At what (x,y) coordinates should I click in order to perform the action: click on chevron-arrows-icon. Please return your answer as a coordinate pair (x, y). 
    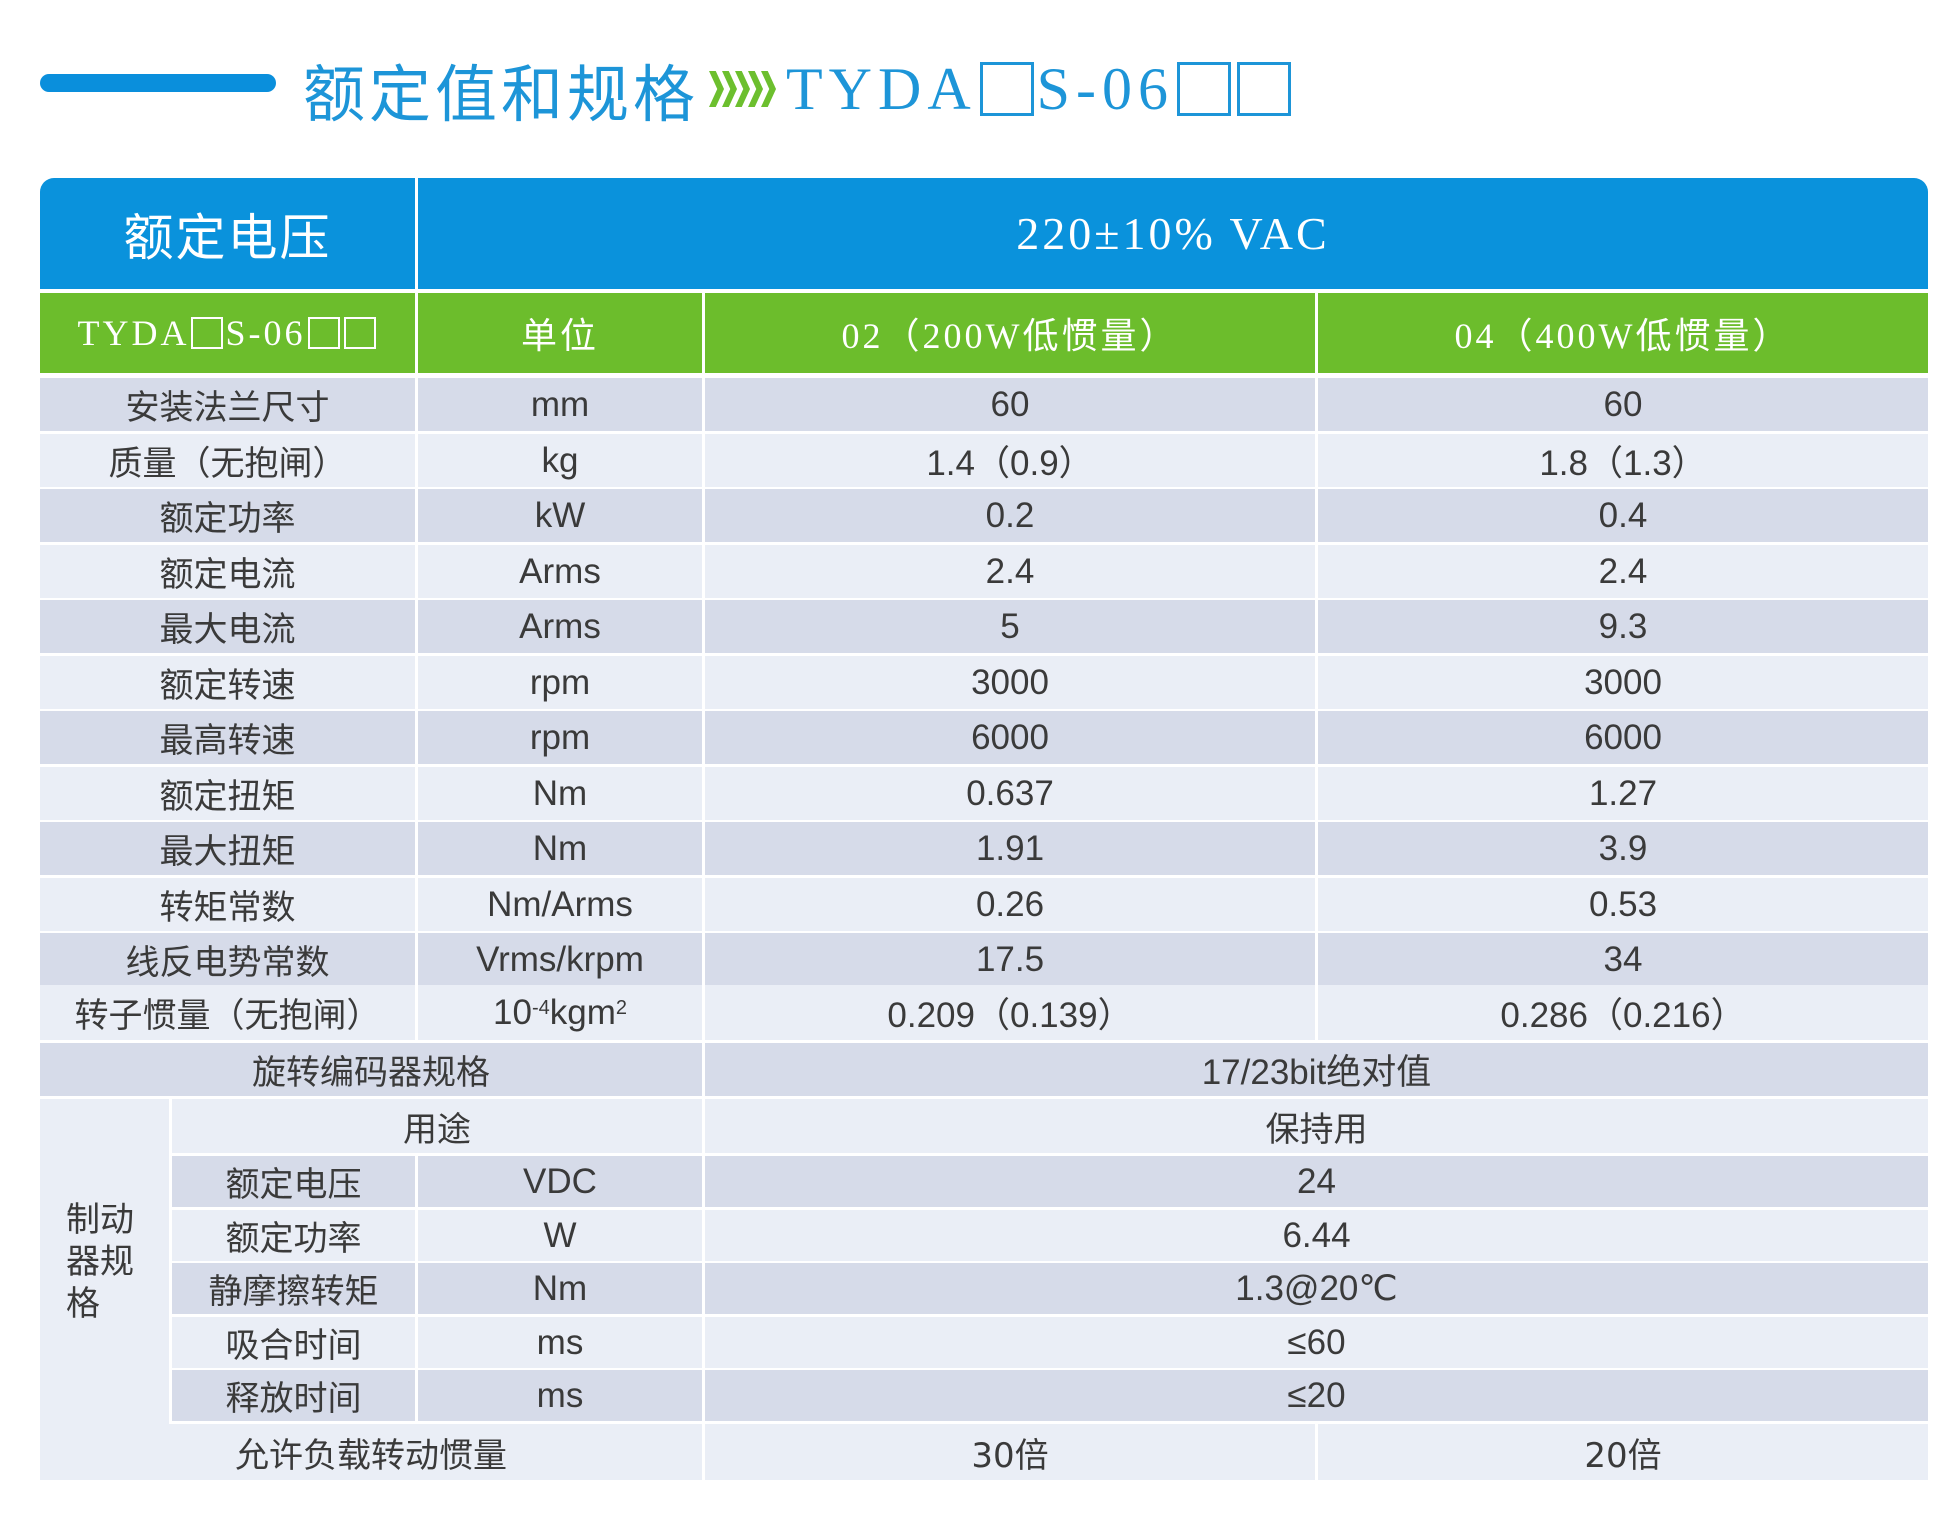
    Looking at the image, I should click on (743, 89).